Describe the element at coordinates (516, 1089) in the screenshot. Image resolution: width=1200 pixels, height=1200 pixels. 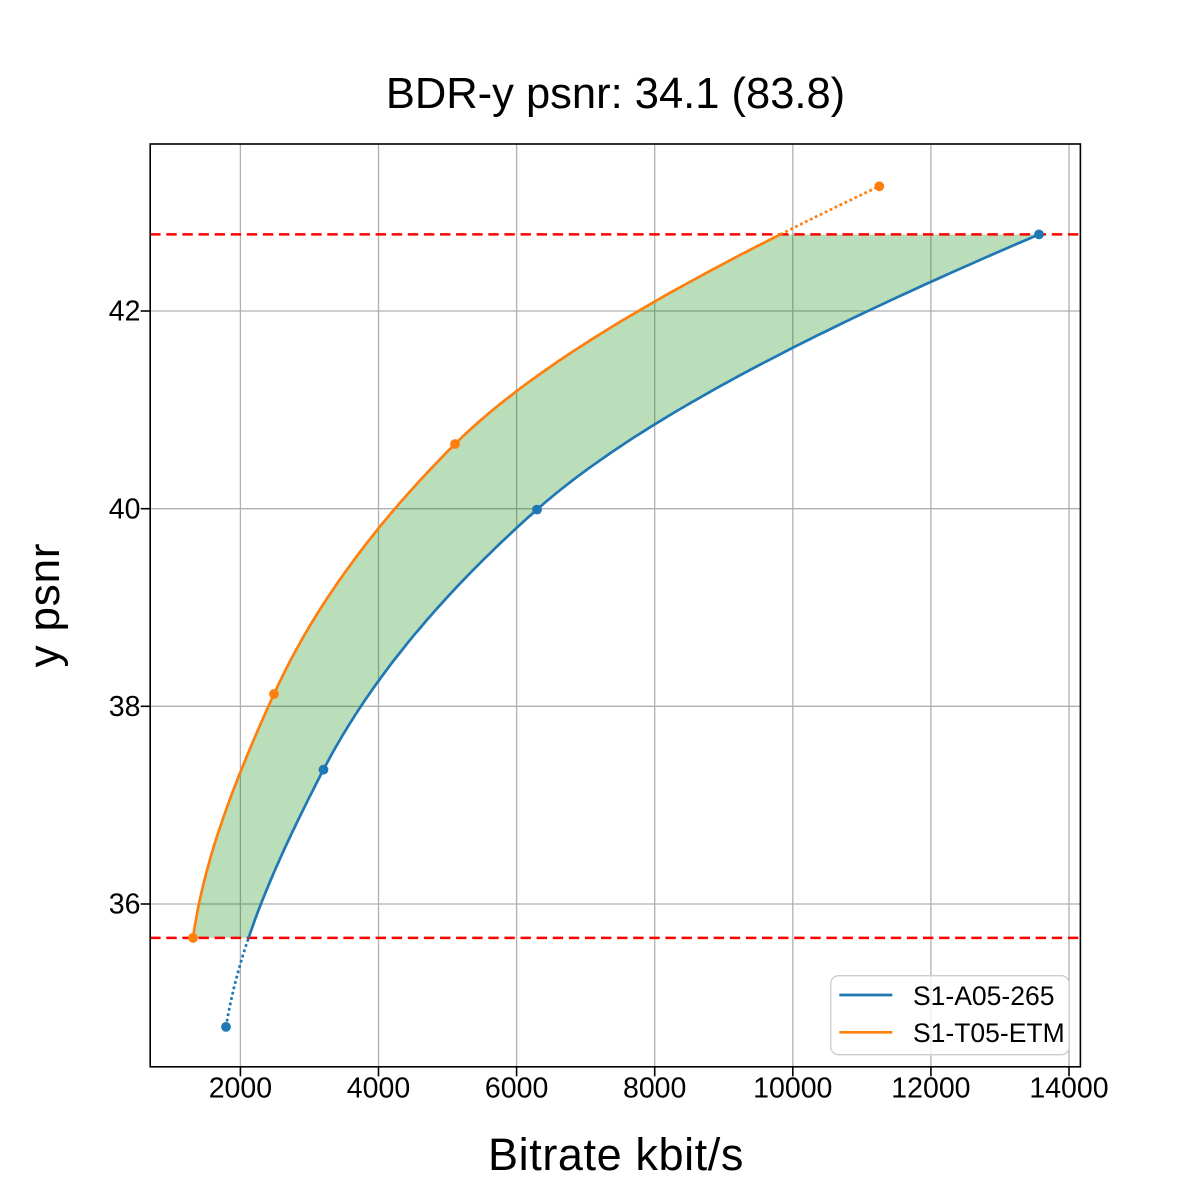
I see `svg-text: 6000` at that location.